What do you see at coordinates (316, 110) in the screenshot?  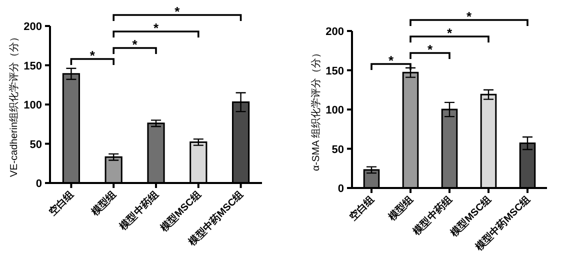 I see `y-axis-title: α-SMA 组织化学评分（分）` at bounding box center [316, 110].